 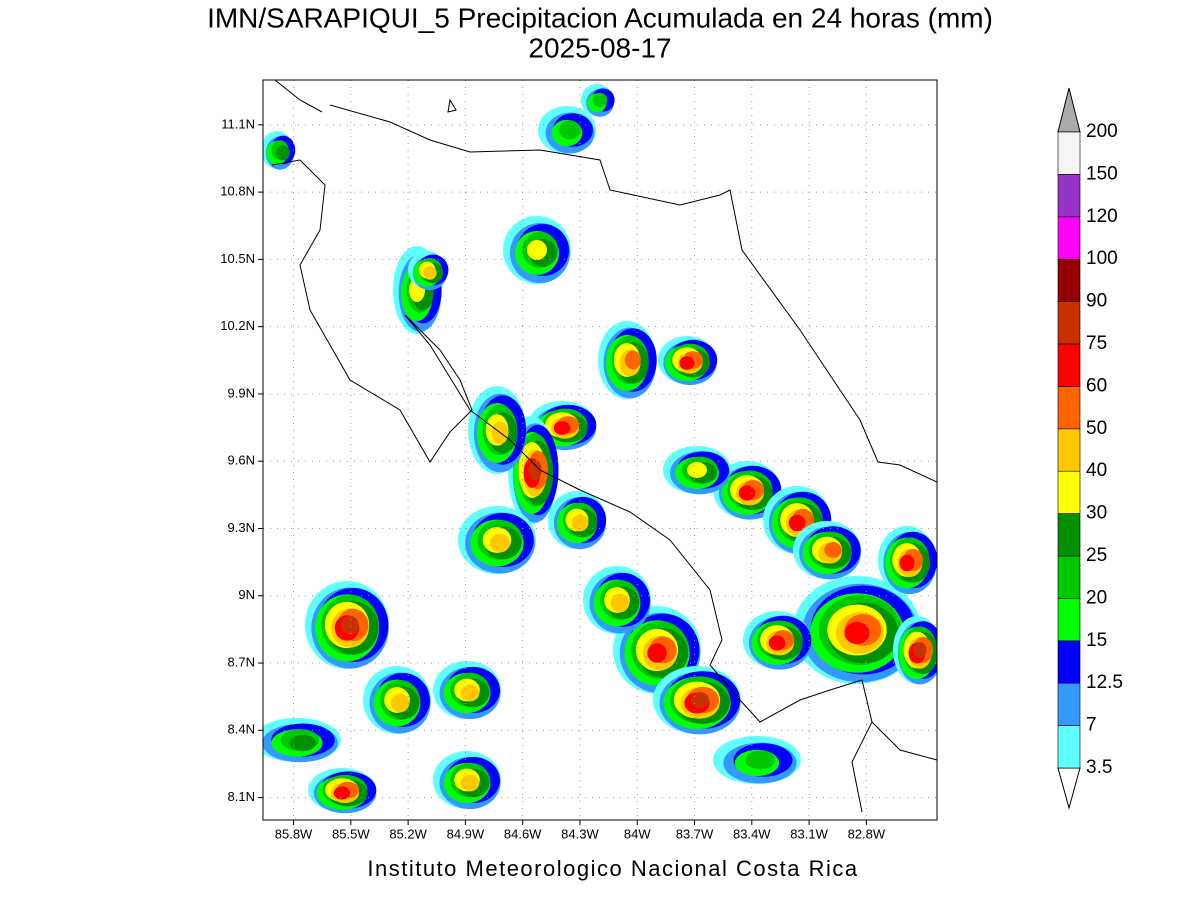 What do you see at coordinates (1102, 131) in the screenshot?
I see `colorbar-label: 200` at bounding box center [1102, 131].